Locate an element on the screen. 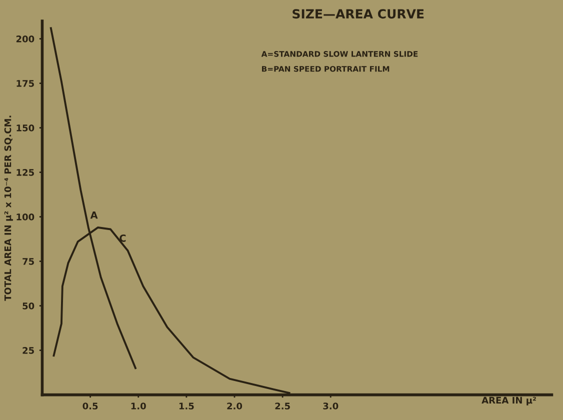 The height and width of the screenshot is (420, 563). x-tick-label: 1.0 is located at coordinates (138, 406).